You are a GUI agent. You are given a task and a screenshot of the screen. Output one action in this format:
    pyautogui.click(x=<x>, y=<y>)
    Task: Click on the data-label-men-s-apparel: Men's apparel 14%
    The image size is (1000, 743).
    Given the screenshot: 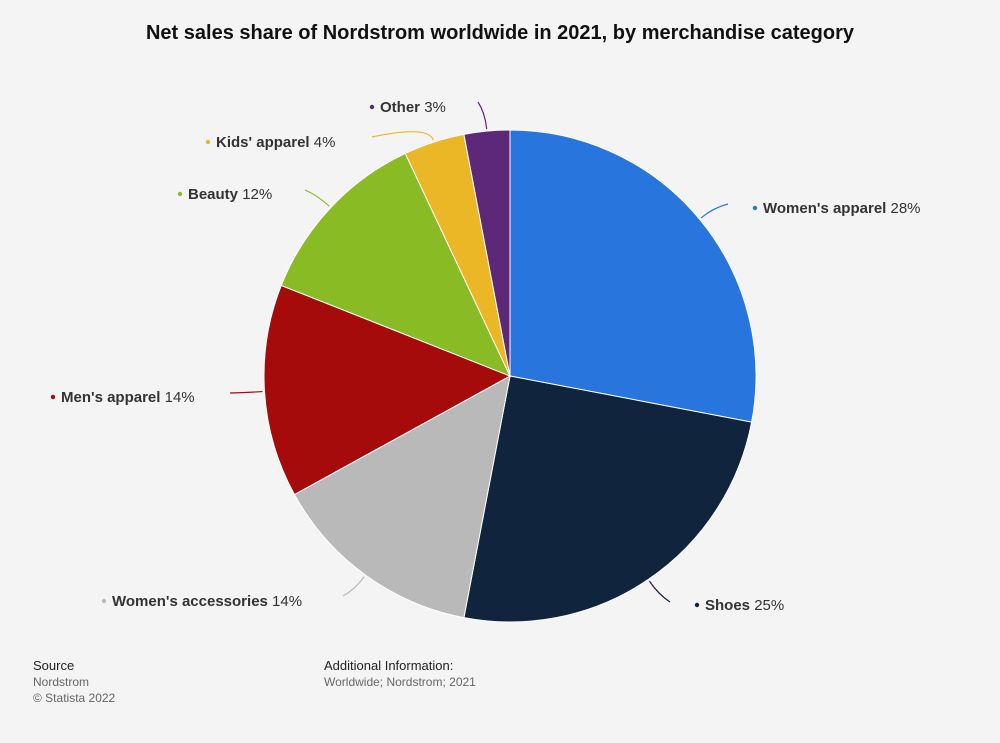 What is the action you would take?
    pyautogui.click(x=128, y=397)
    